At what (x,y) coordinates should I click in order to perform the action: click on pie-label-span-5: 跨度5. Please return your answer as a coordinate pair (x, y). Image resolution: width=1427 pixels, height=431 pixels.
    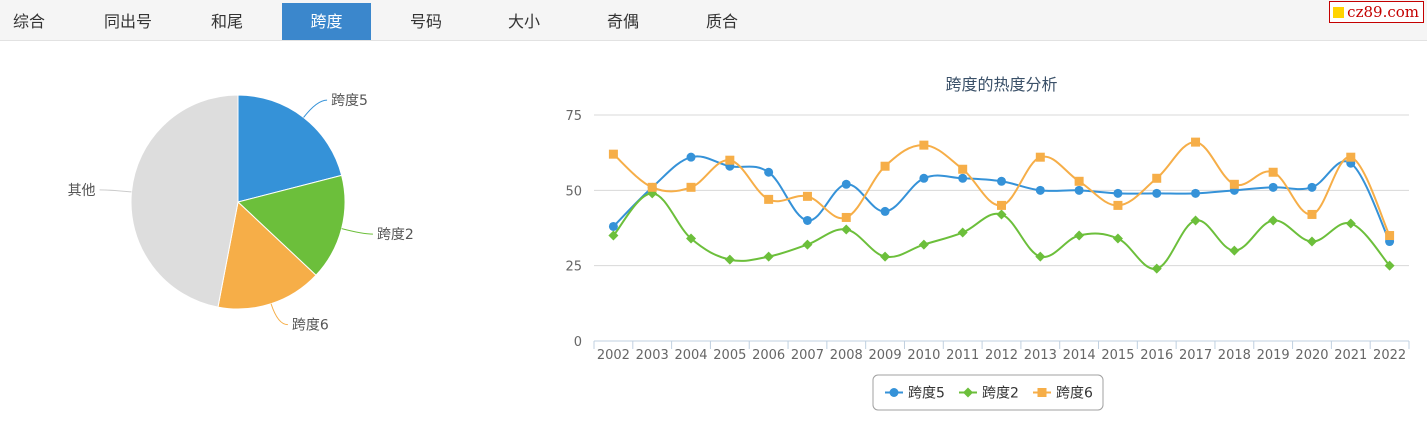
    Looking at the image, I should click on (349, 101).